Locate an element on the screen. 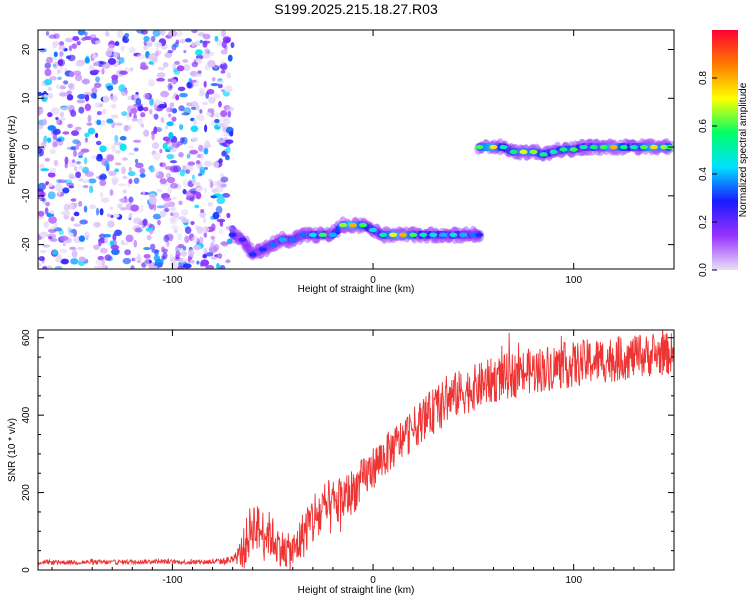  figure-title: S199.2025.215.18.27.R03 is located at coordinates (356, 9).